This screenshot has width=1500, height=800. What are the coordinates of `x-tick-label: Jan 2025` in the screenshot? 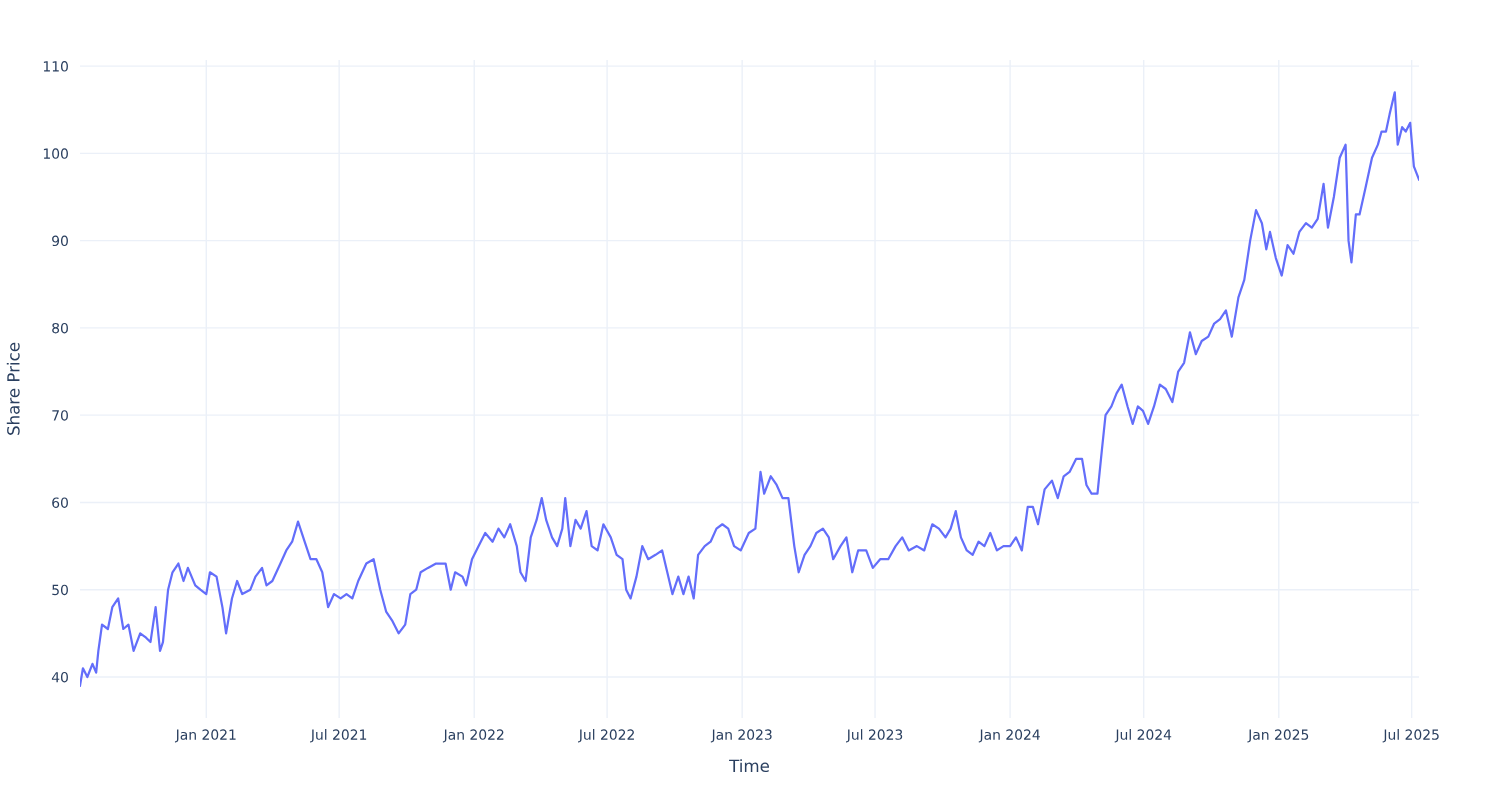 It's located at (1278, 736).